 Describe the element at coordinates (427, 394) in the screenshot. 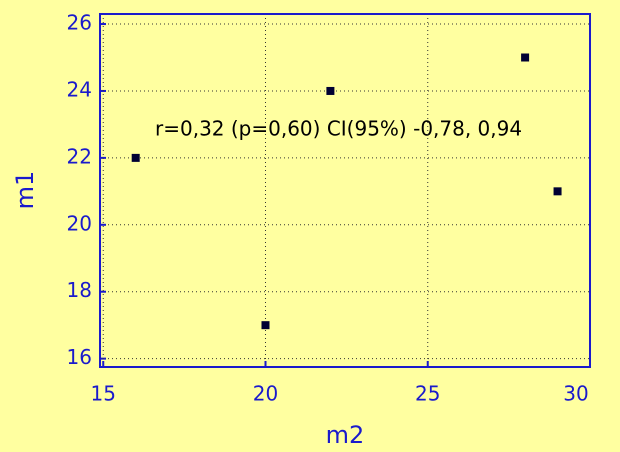

I see `x-tick-label: 25` at that location.